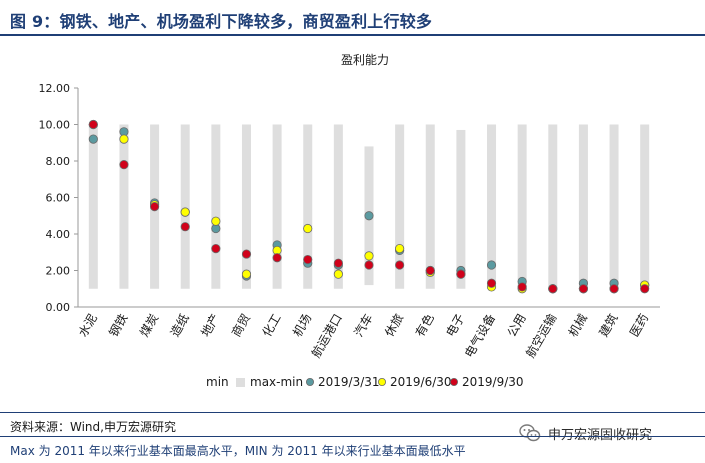 This screenshot has height=463, width=705. Describe the element at coordinates (240, 382) in the screenshot. I see `legend-swatch-max-min` at that location.